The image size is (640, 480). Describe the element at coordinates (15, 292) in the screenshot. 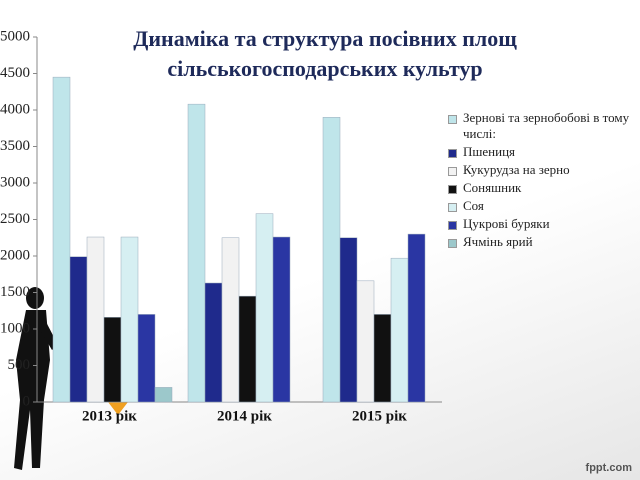

I see `y-tick-label: 1500` at that location.